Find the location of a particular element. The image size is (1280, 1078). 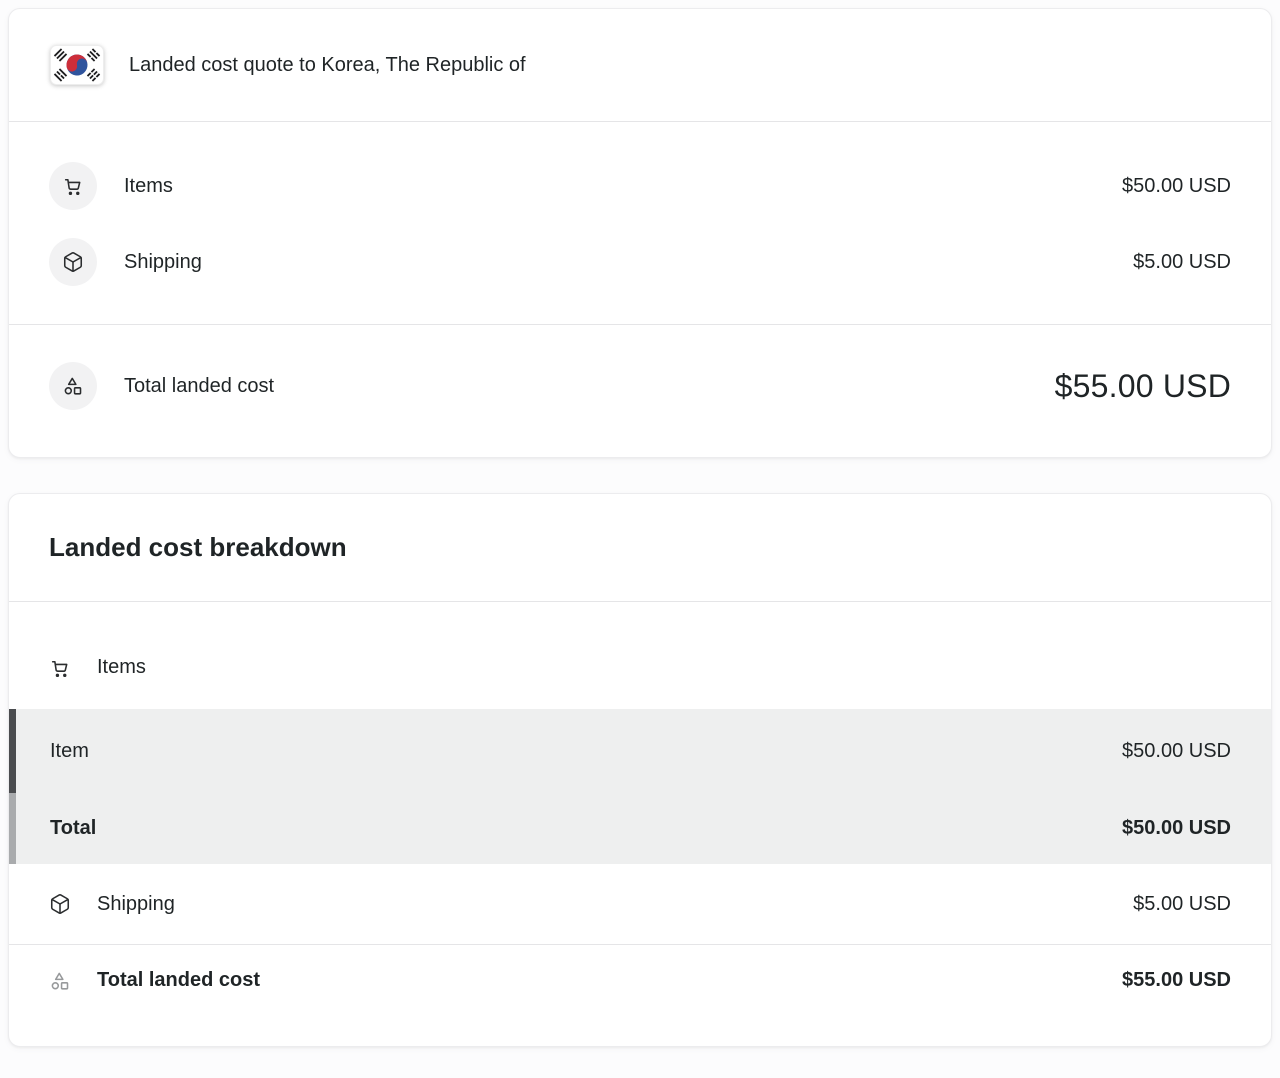

quote-total-value: $55.00 USD is located at coordinates (1142, 385).